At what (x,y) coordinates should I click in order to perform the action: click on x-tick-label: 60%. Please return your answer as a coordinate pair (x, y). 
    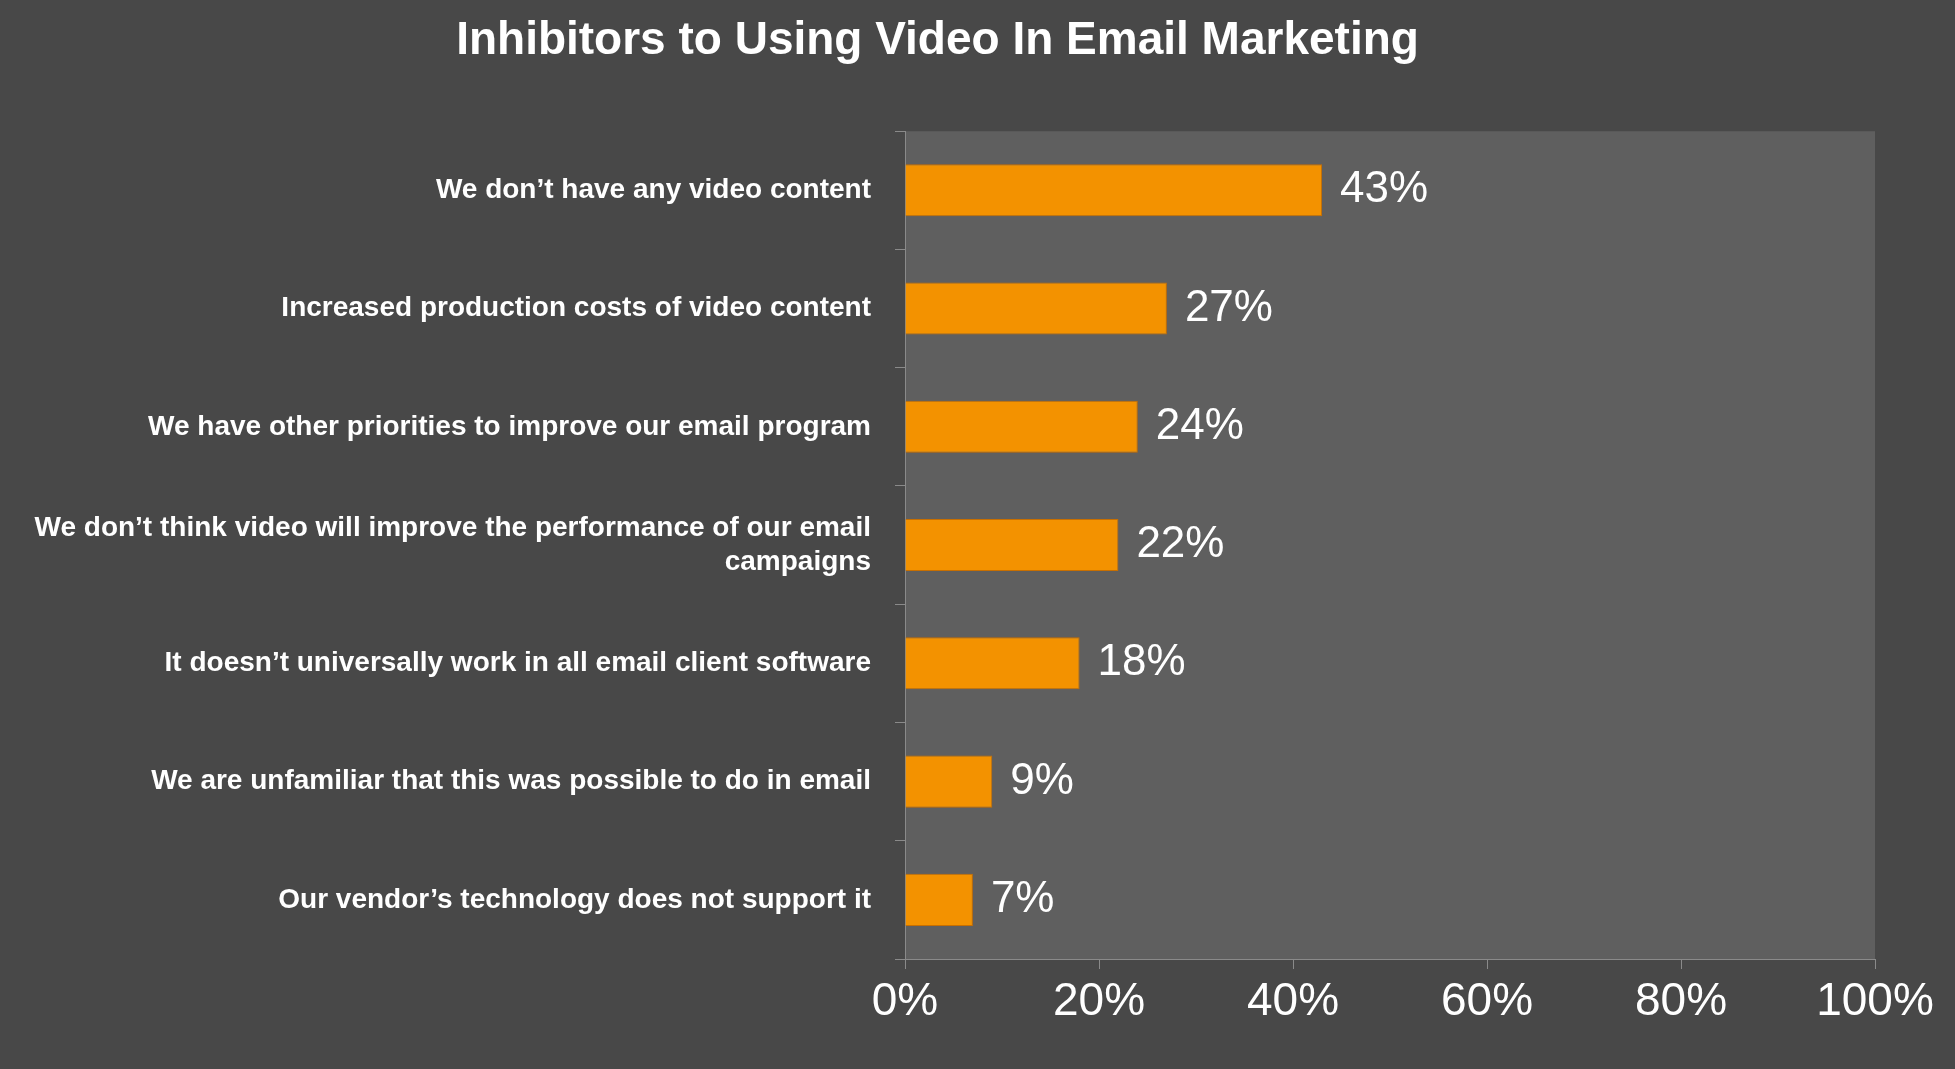
    Looking at the image, I should click on (1487, 999).